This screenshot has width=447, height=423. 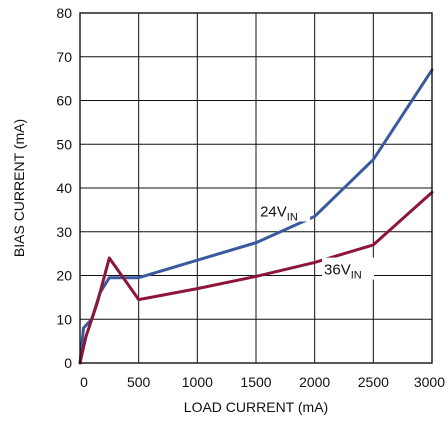 I want to click on series-label: 36VIN, so click(x=343, y=272).